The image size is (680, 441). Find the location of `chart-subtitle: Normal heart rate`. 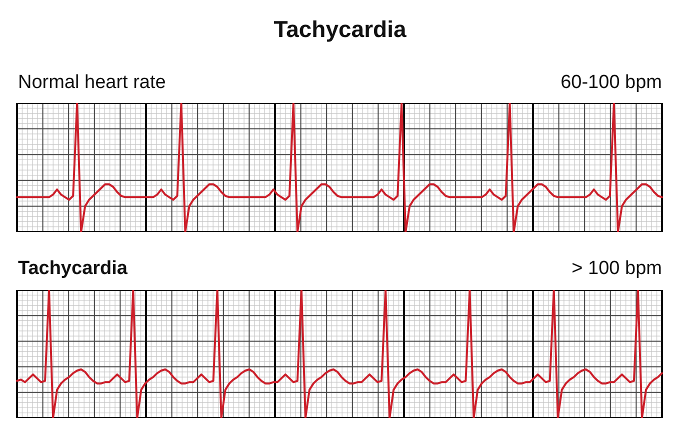

chart-subtitle: Normal heart rate is located at coordinates (92, 83).